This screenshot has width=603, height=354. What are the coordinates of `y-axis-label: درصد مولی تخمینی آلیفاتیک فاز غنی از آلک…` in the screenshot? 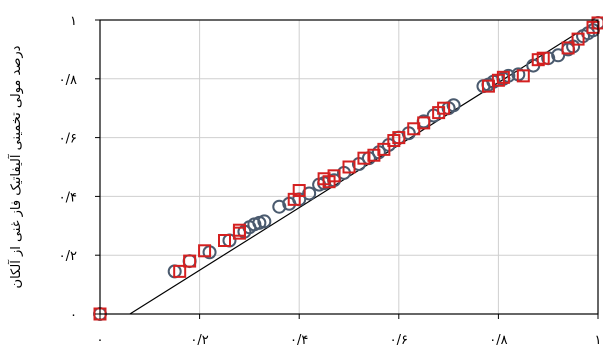 It's located at (15, 166).